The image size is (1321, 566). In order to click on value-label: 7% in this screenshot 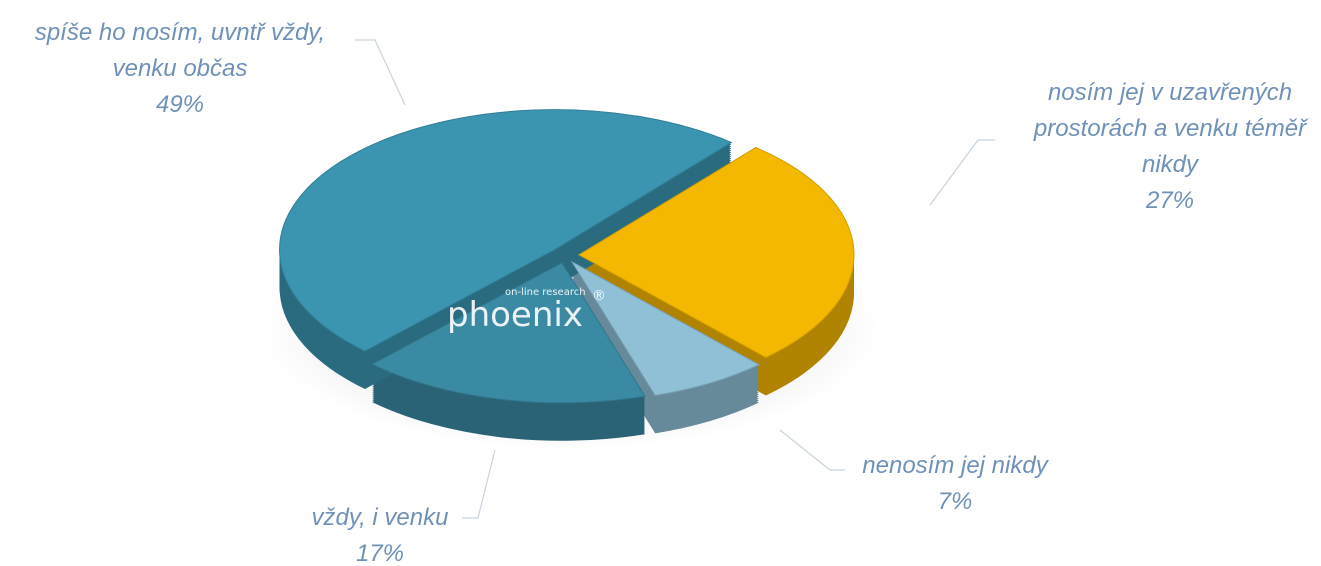, I will do `click(955, 501)`.